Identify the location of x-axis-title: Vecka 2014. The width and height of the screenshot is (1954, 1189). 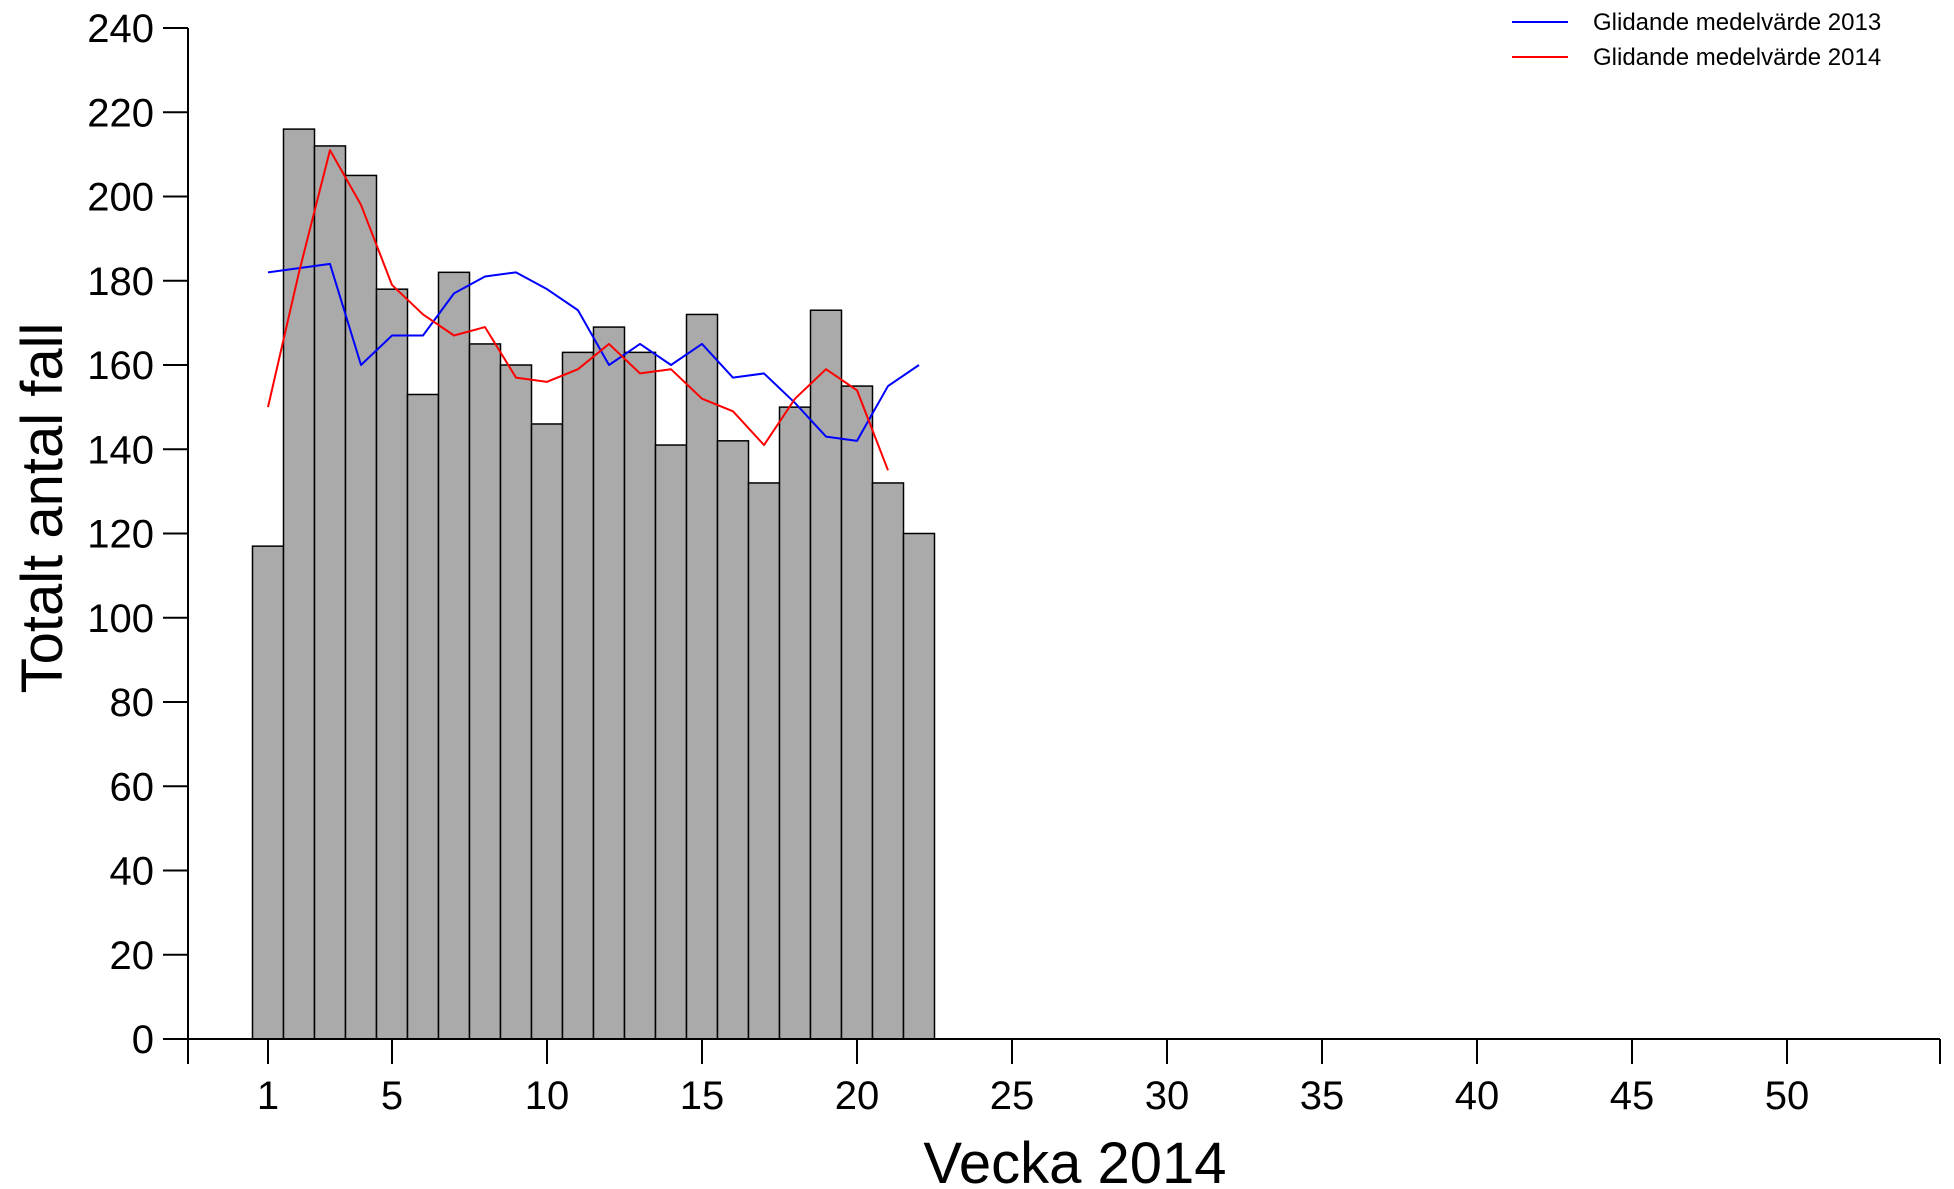
(1074, 1160).